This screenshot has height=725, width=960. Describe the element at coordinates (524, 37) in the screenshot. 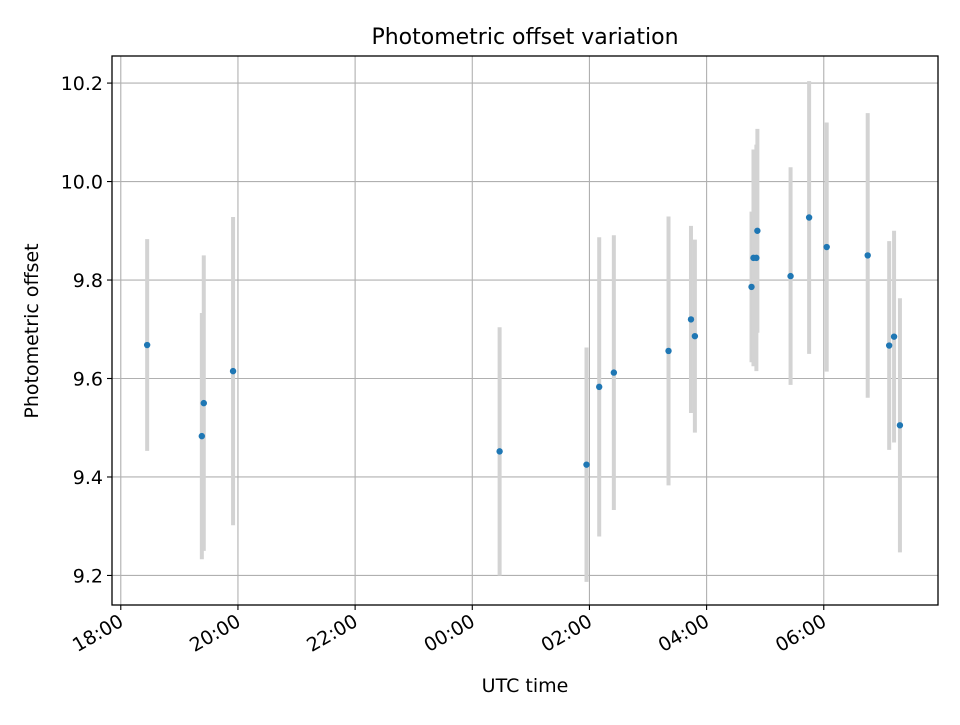

I see `chart-title: Photometric offset variation` at that location.